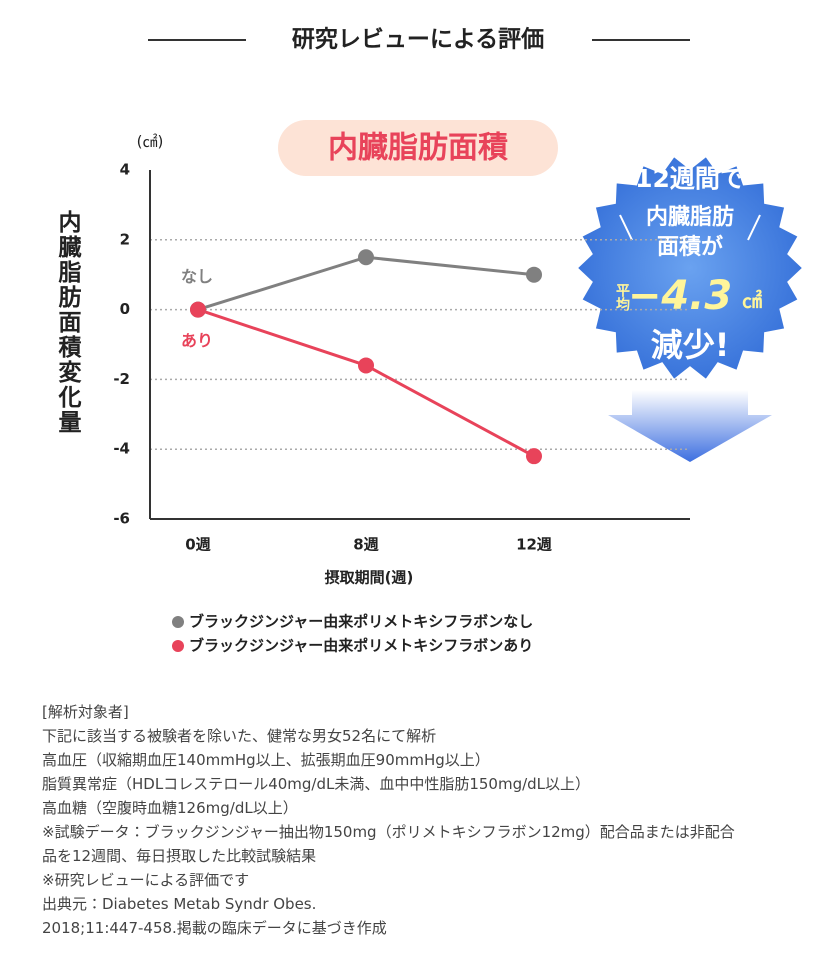  Describe the element at coordinates (146, 880) in the screenshot. I see `note-line: ※研究レビューによる評価です` at that location.